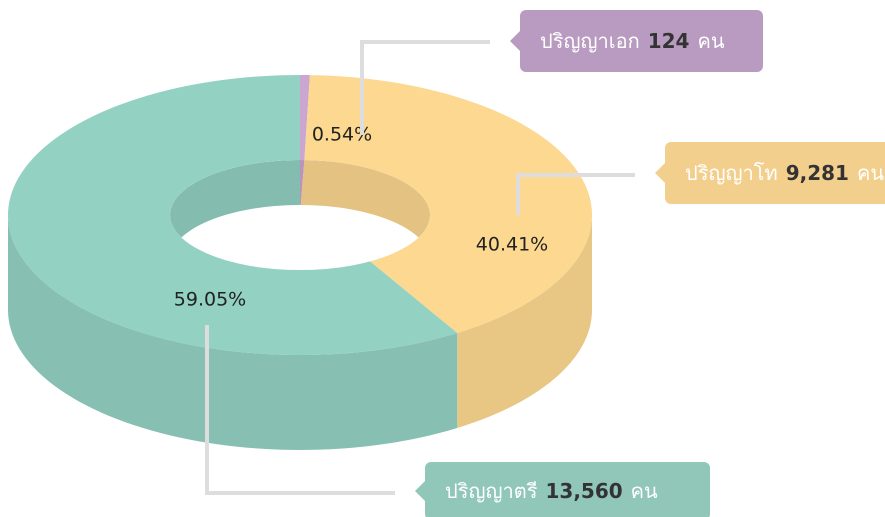 The height and width of the screenshot is (517, 885). I want to click on count-label: 13,560, so click(583, 491).